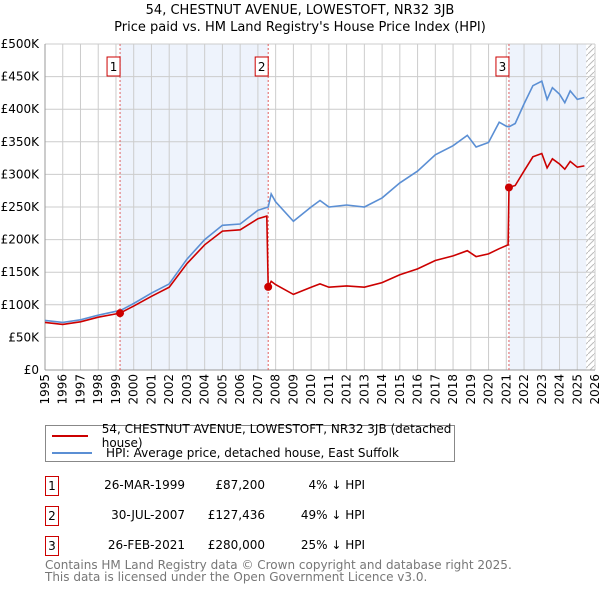 The width and height of the screenshot is (600, 590). Describe the element at coordinates (52, 516) in the screenshot. I see `sale-number-badge: 2` at that location.